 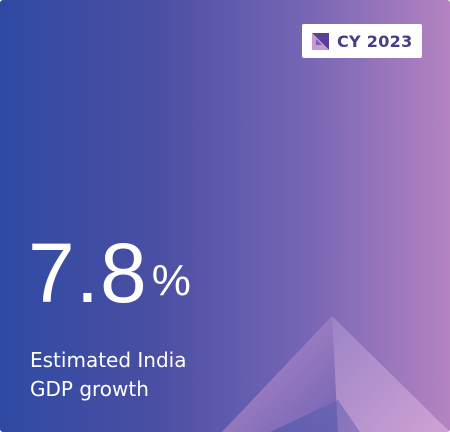 What do you see at coordinates (375, 41) in the screenshot?
I see `year-label: CY 2023` at bounding box center [375, 41].